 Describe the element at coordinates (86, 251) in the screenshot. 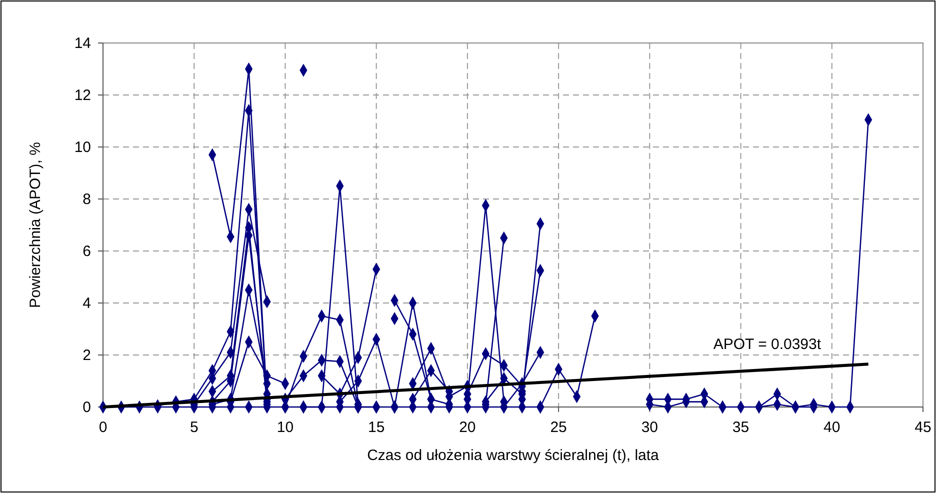

I see `y-tick-label: 6` at that location.